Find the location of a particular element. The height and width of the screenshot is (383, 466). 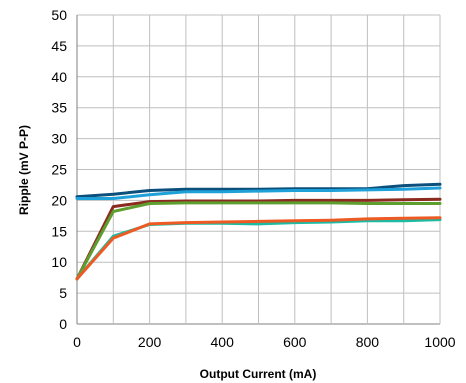

y-tick-label: 20 is located at coordinates (59, 200).